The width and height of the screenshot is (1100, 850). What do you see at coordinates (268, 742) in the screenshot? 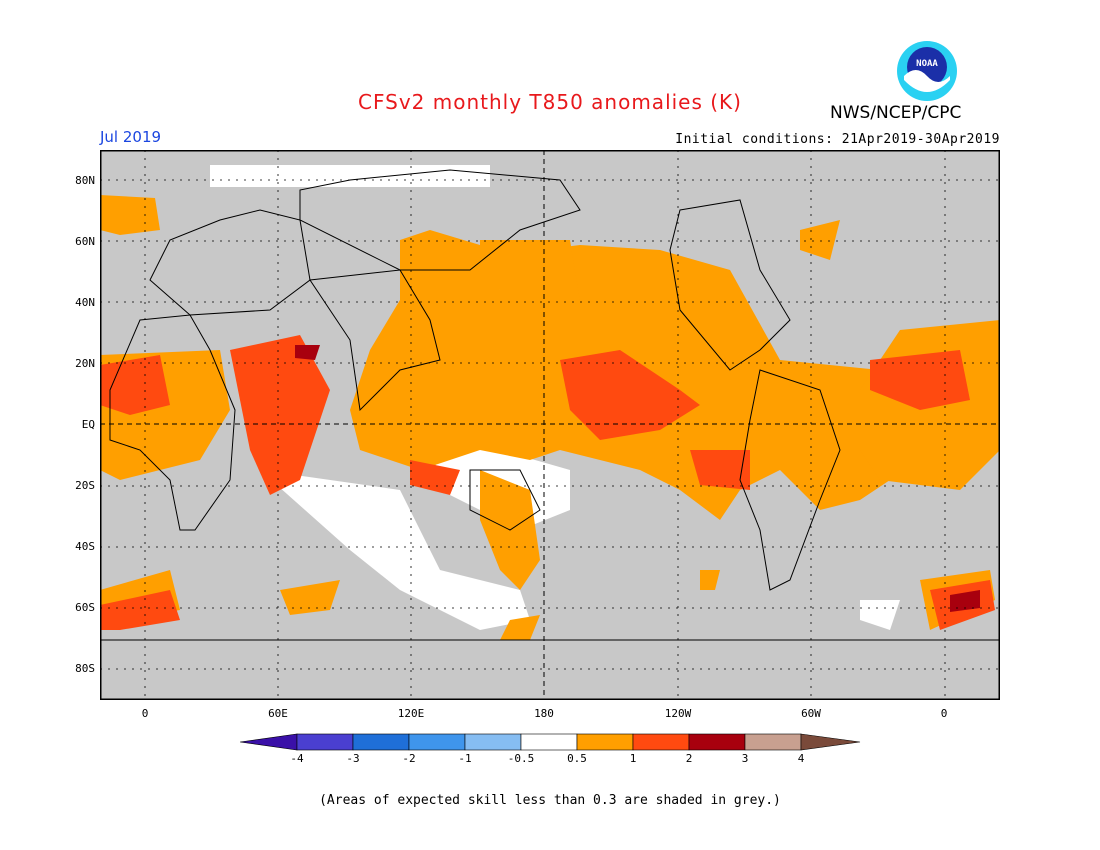
I see `colorbar-arrow-low` at bounding box center [268, 742].